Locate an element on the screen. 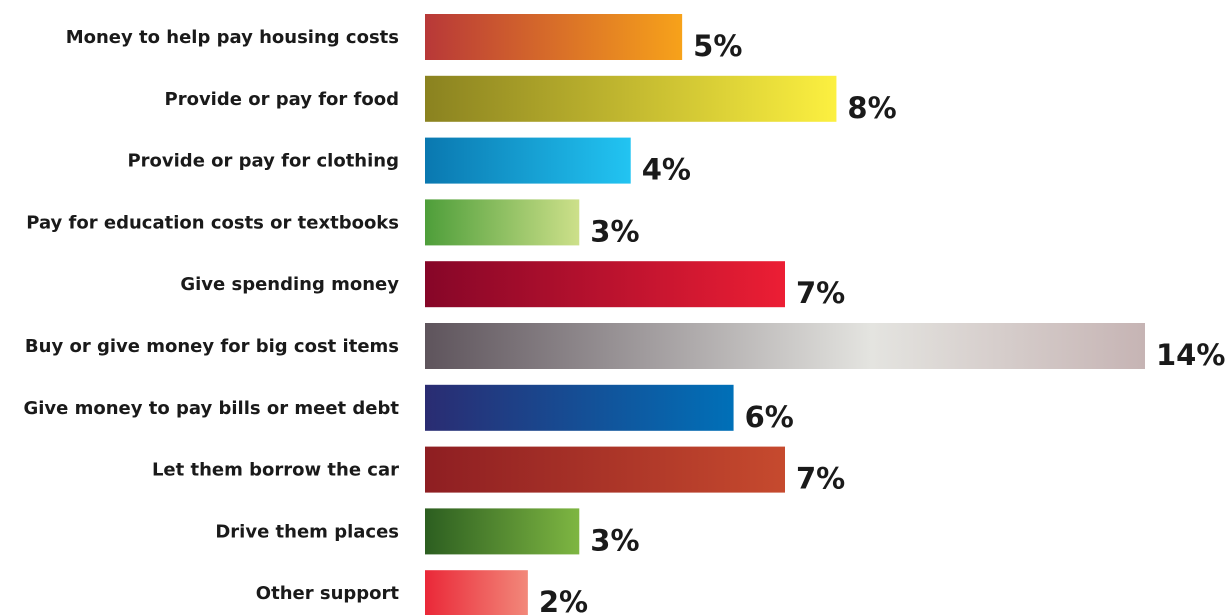 This screenshot has height=615, width=1231. category-label: Drive them places is located at coordinates (307, 531).